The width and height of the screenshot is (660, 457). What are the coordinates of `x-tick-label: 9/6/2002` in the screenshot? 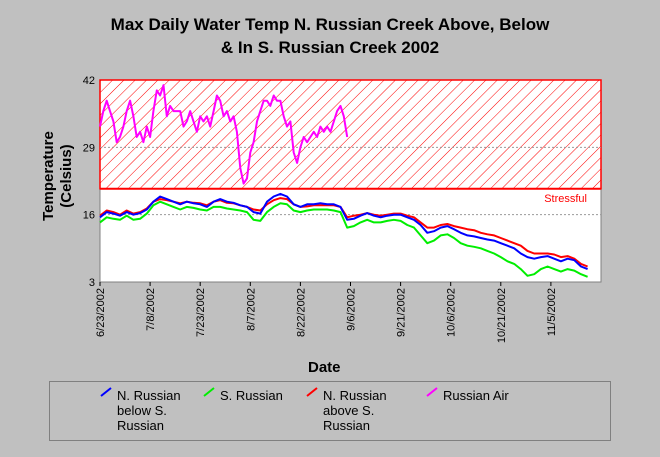 It's located at (352, 309).